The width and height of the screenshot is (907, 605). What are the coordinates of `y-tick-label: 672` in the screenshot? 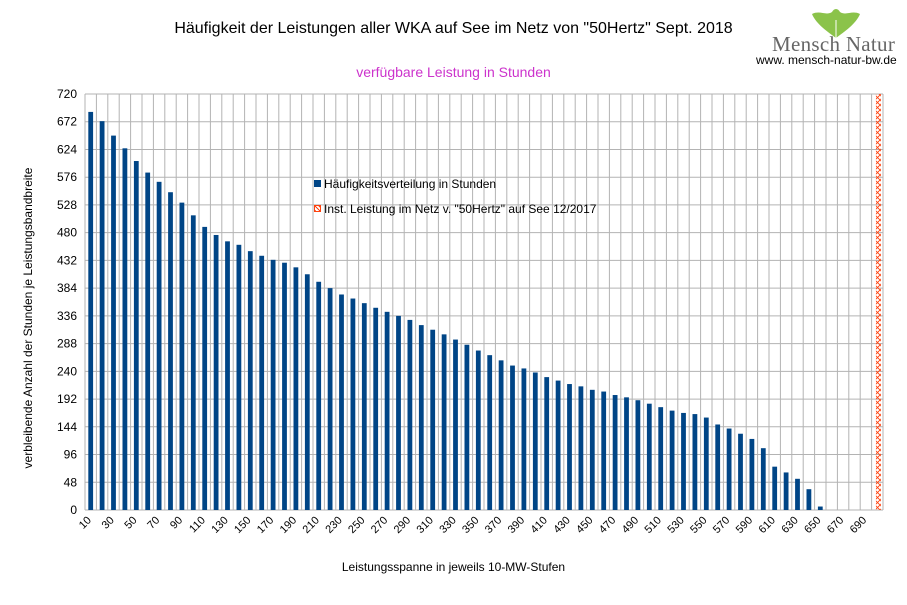 It's located at (67, 122).